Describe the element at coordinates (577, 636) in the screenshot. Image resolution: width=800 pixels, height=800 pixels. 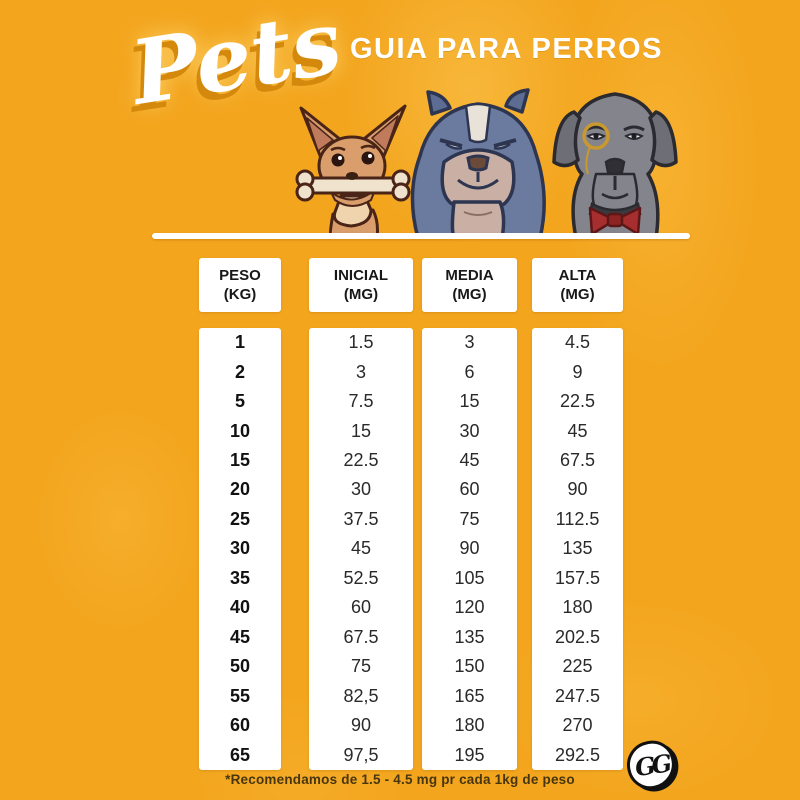
I see `table-cell: 202.5` at that location.